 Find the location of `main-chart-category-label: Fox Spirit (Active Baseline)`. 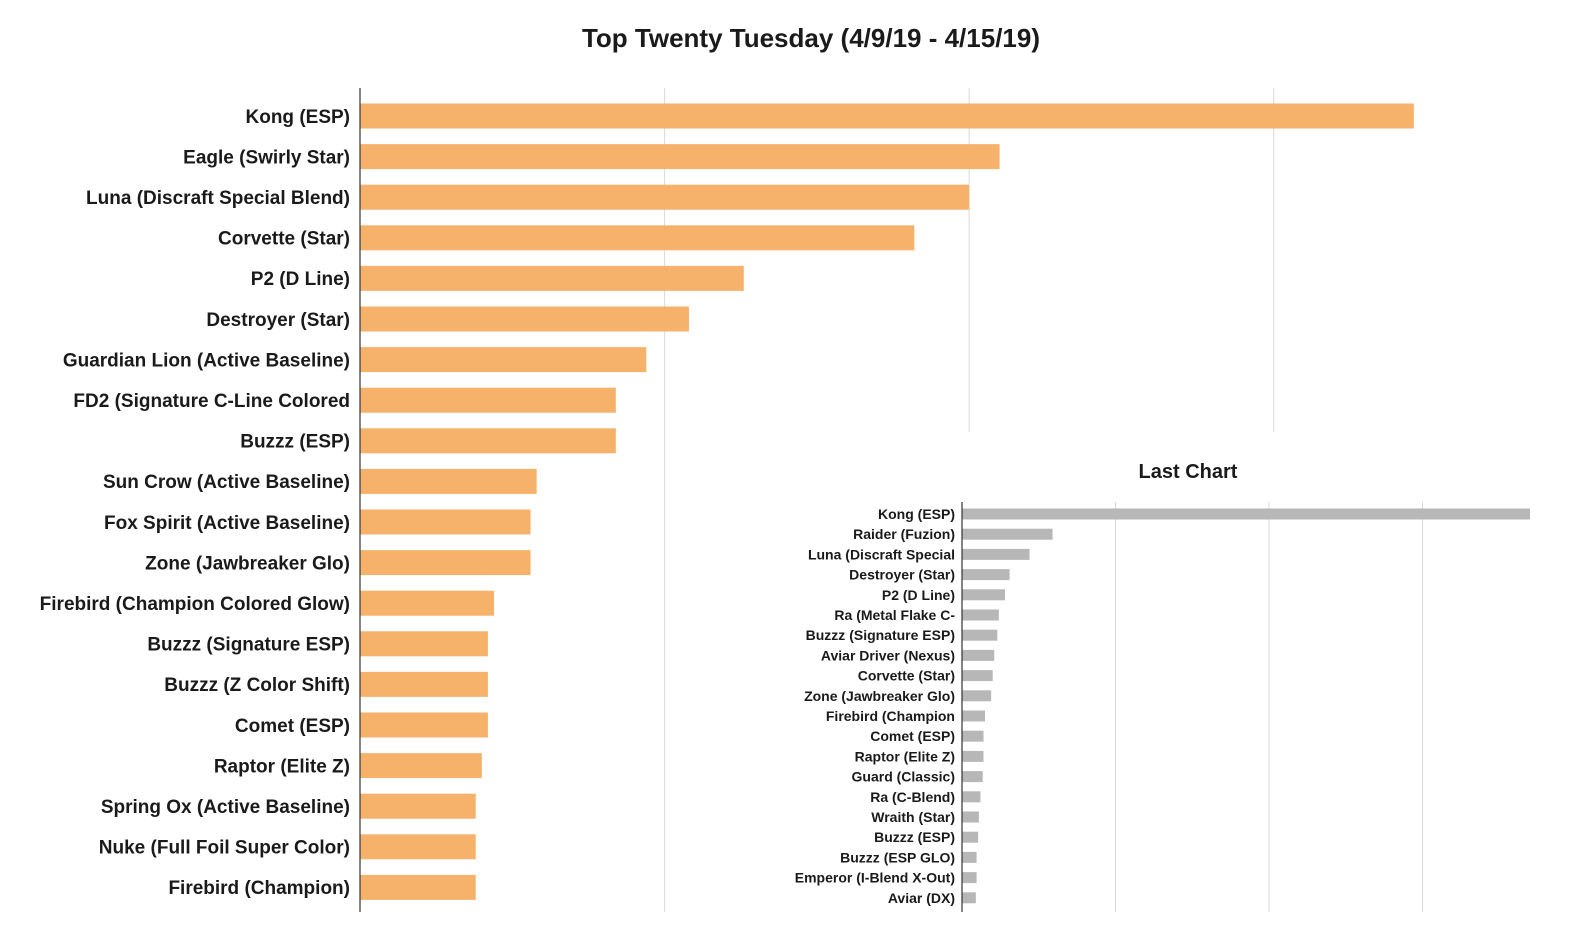

main-chart-category-label: Fox Spirit (Active Baseline) is located at coordinates (227, 523).